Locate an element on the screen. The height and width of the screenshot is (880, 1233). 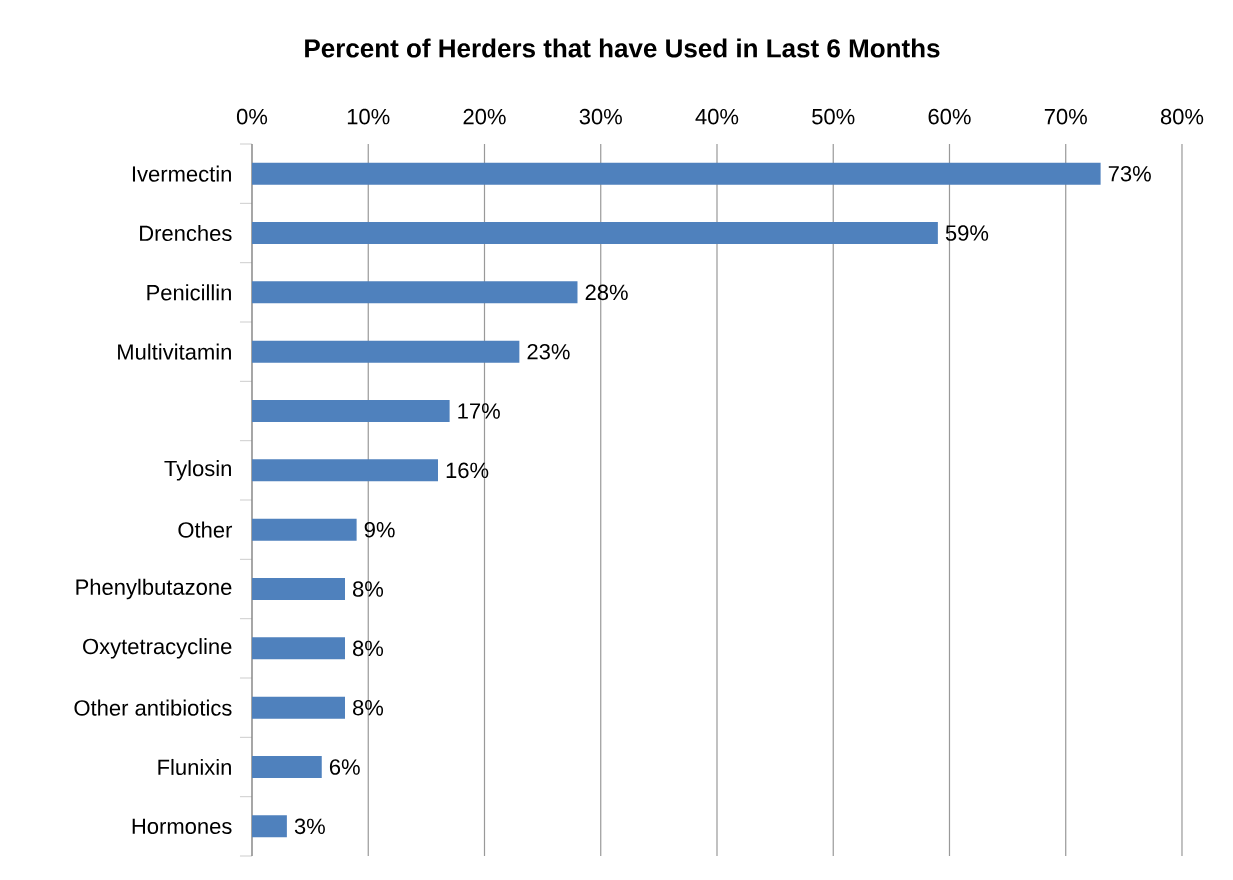
x-tick-label: 80% is located at coordinates (1182, 116).